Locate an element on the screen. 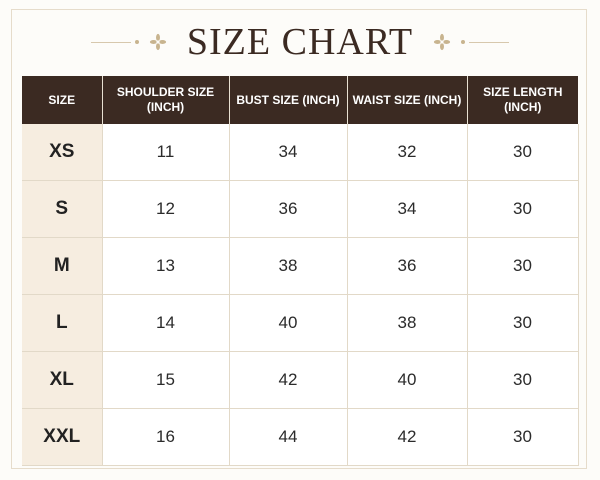  size-cell: L is located at coordinates (62, 323).